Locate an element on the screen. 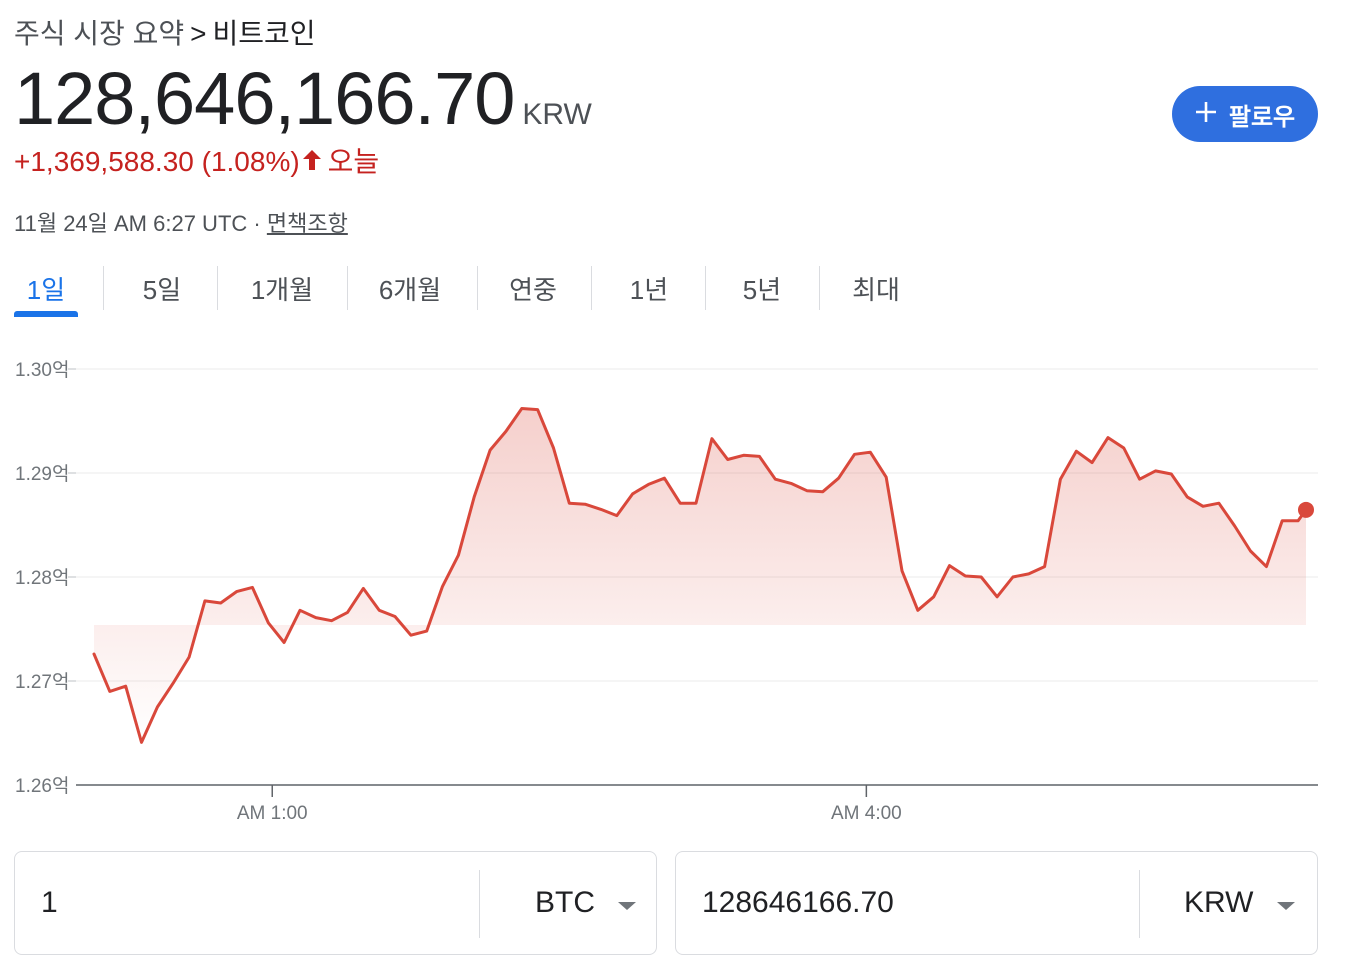 The height and width of the screenshot is (978, 1354). tab-5-year: 5년 is located at coordinates (762, 288).